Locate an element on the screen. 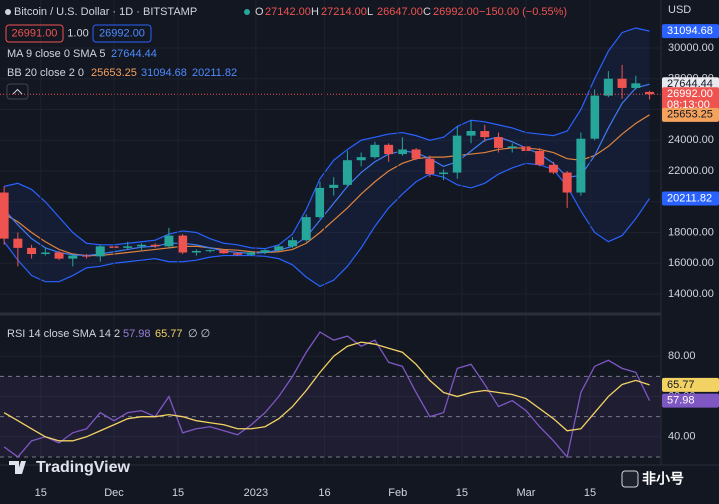 This screenshot has height=504, width=719. watermark-logo is located at coordinates (17, 467).